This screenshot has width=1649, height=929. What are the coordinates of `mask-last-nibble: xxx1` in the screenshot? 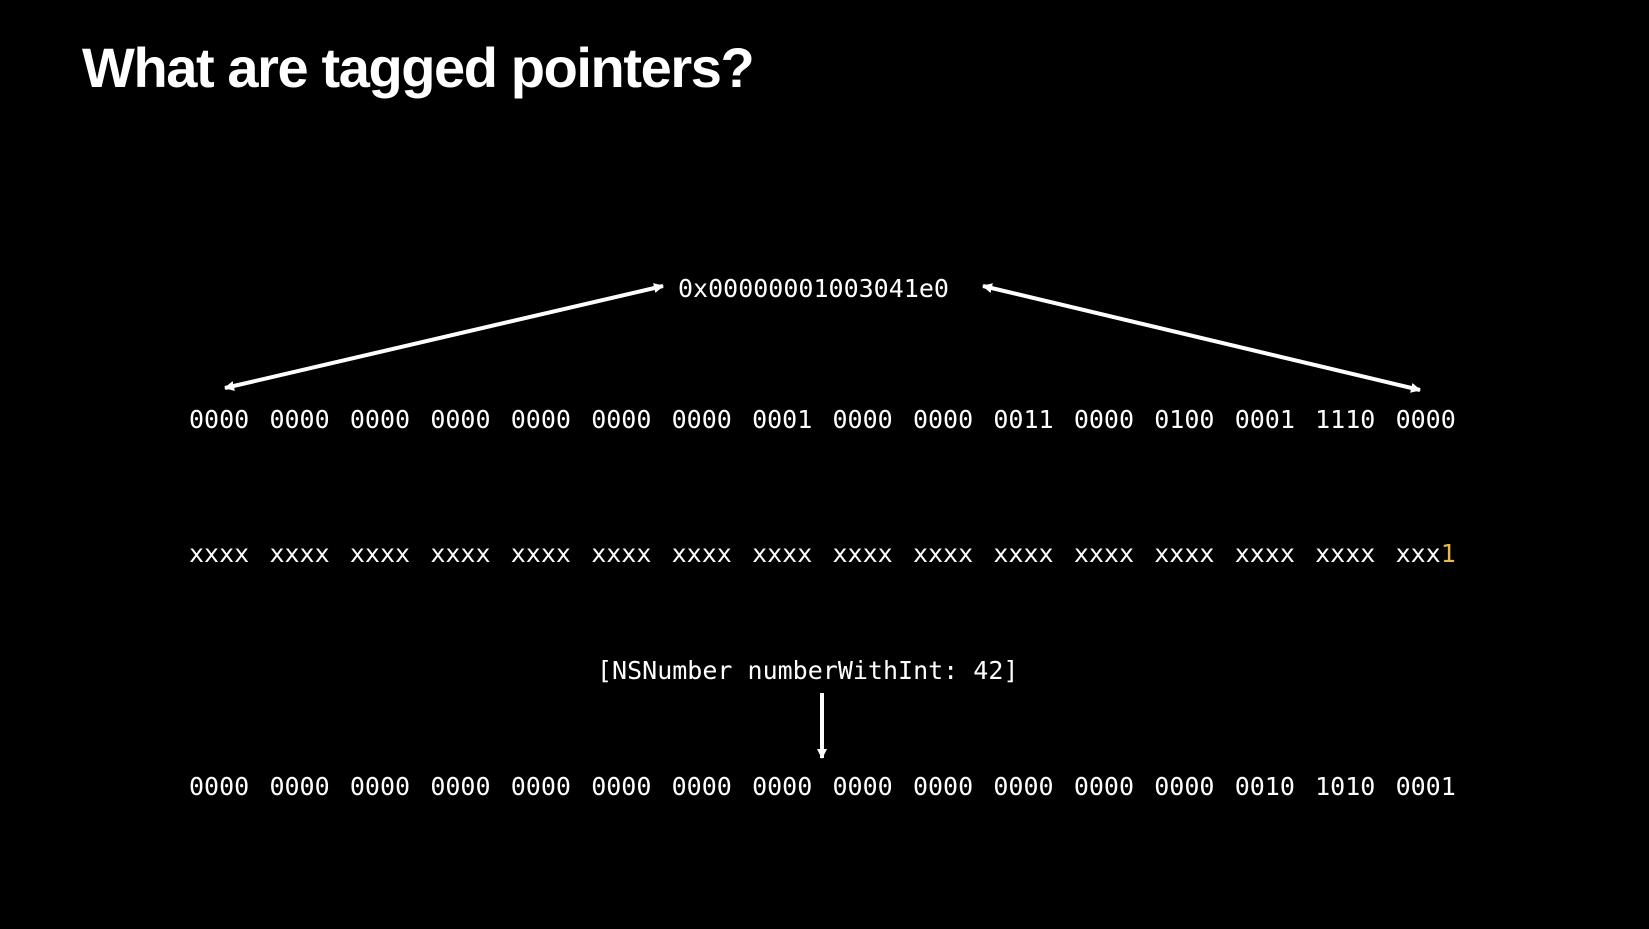 It's located at (1426, 553).